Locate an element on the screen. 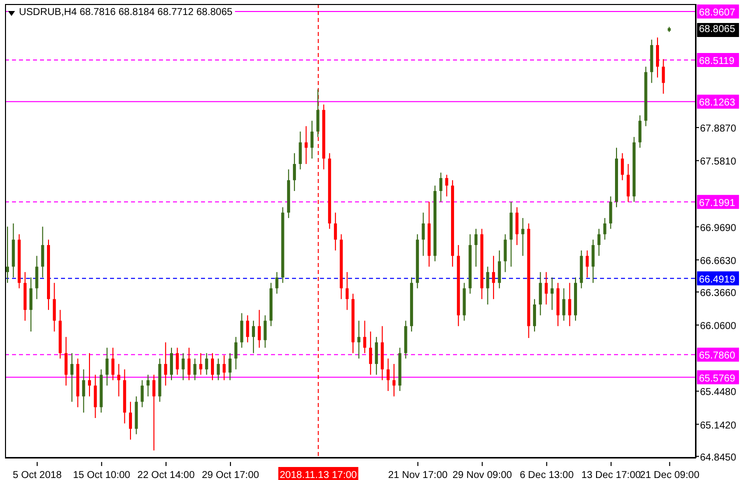  ref-line-label: 68.5119 is located at coordinates (717, 62).